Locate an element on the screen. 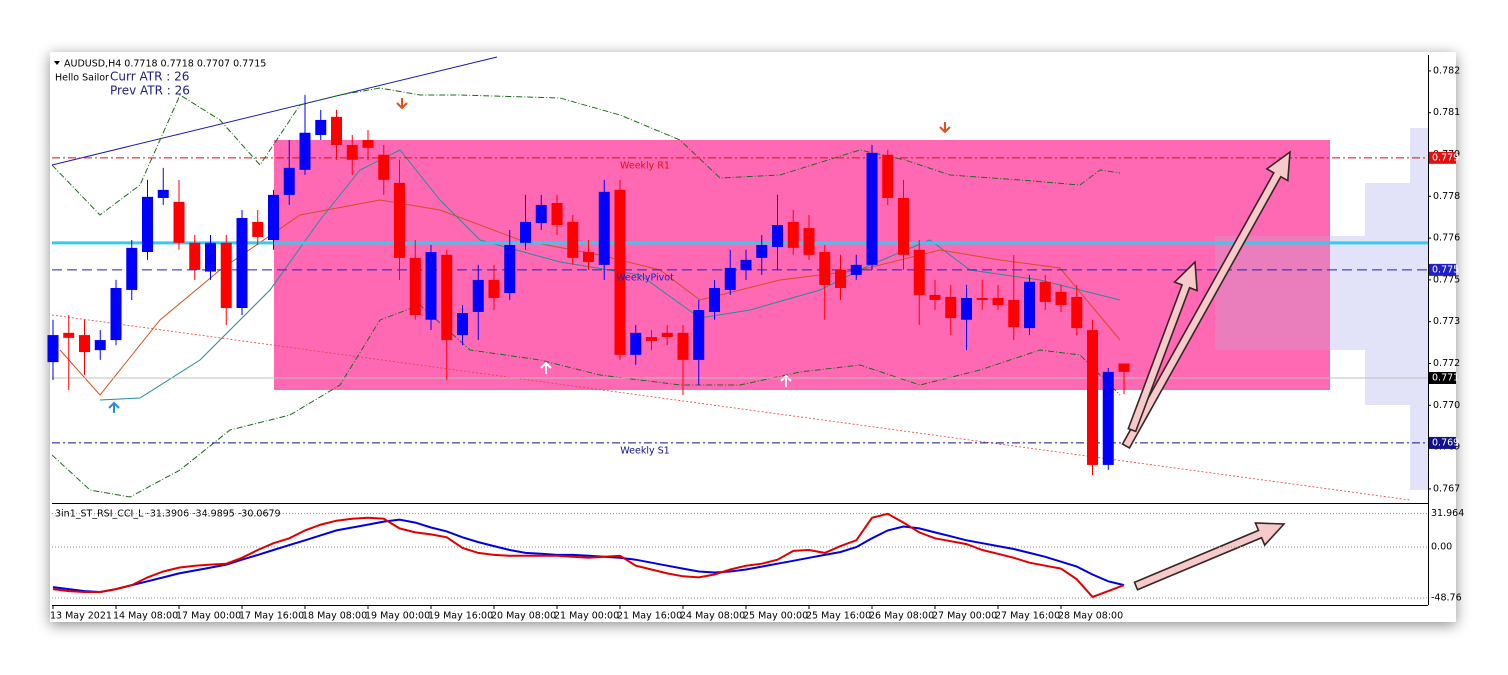  x-tick-label: 18 May 08:00 is located at coordinates (334, 616).